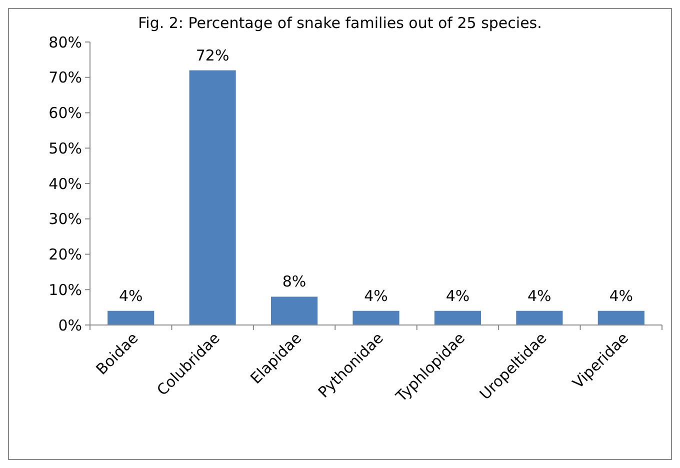  Describe the element at coordinates (65, 255) in the screenshot. I see `y-tick-label: 20%` at that location.